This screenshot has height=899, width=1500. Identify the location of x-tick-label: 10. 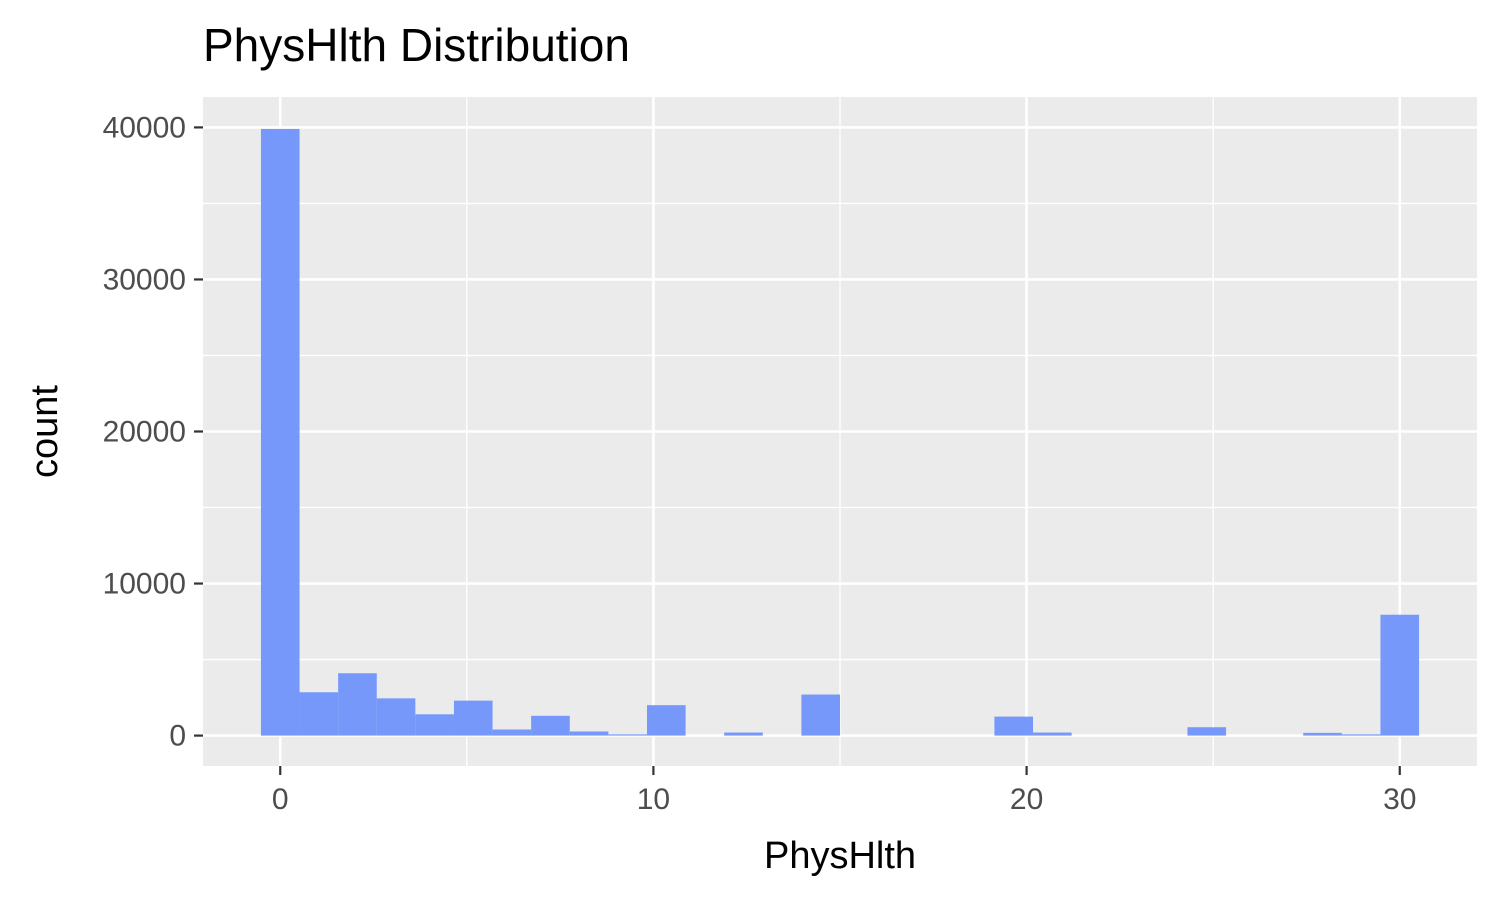
(653, 799).